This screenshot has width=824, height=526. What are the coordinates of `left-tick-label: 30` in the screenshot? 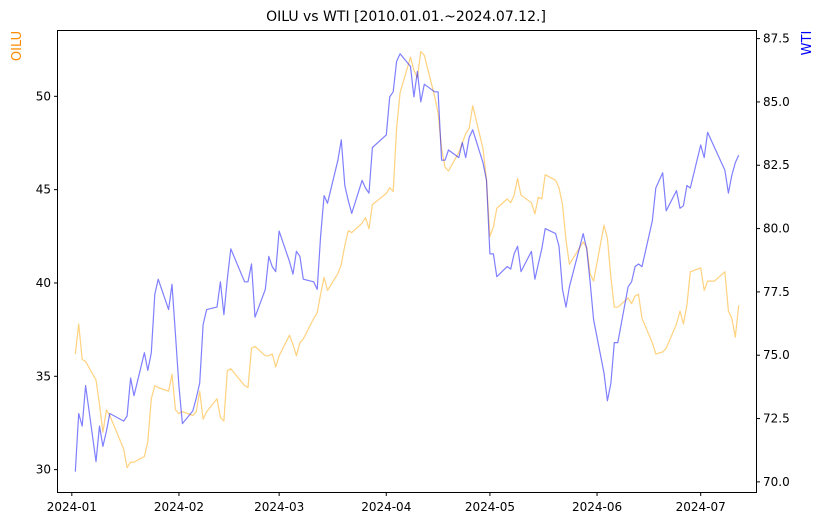 It's located at (43, 470).